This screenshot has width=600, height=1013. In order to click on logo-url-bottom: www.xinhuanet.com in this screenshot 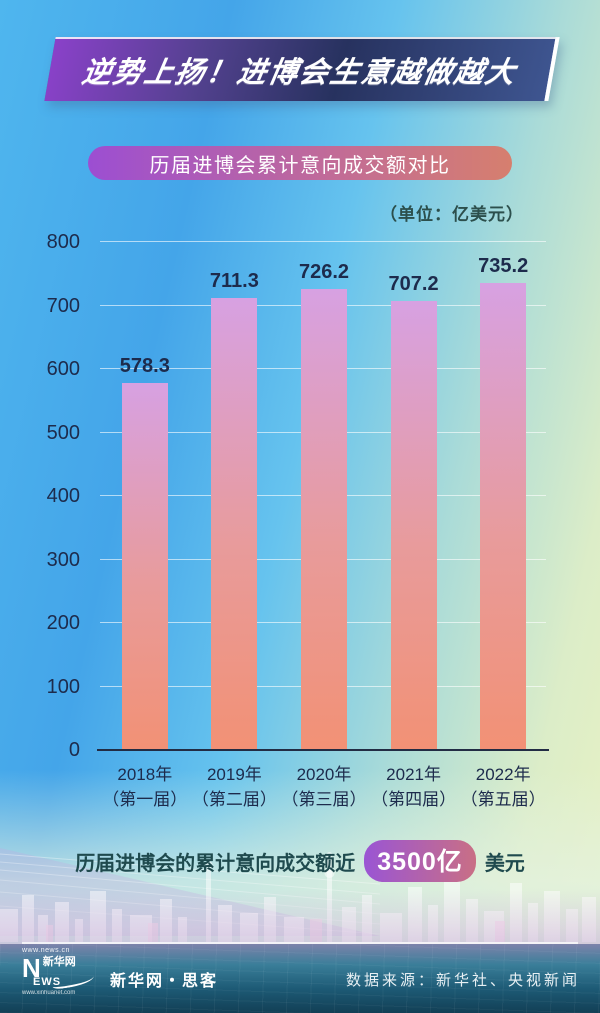, I will do `click(49, 992)`.